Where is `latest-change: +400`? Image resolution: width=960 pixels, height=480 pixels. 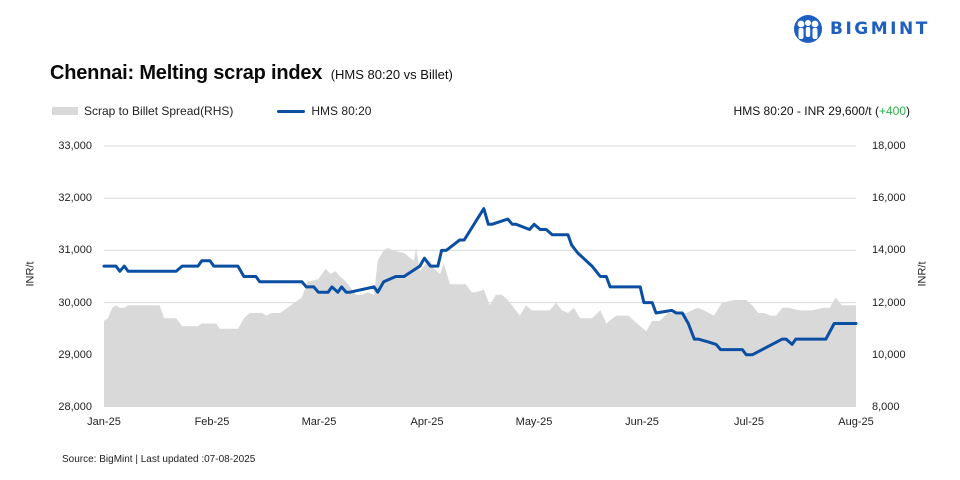
latest-change: +400 is located at coordinates (892, 111).